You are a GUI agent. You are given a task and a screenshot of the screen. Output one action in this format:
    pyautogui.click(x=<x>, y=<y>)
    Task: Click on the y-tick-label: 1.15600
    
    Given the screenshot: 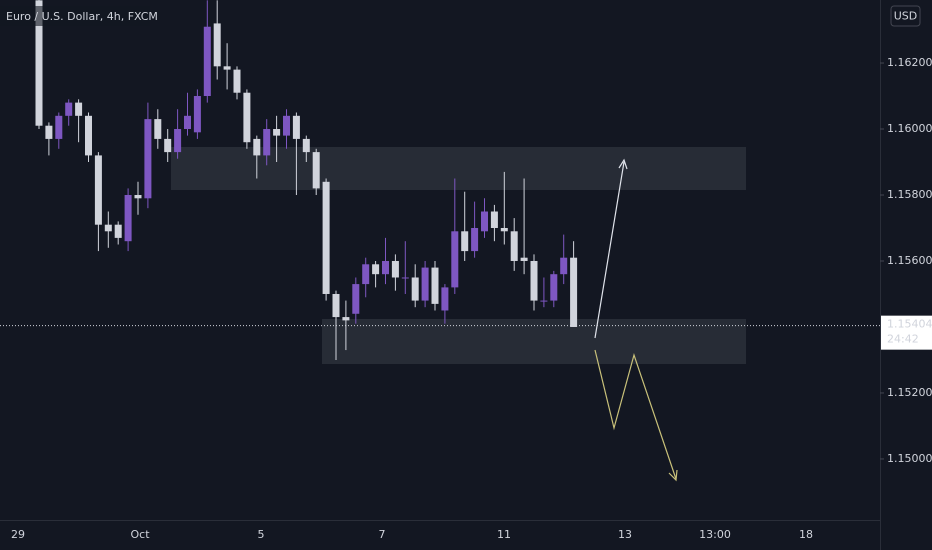 What is the action you would take?
    pyautogui.click(x=909, y=260)
    